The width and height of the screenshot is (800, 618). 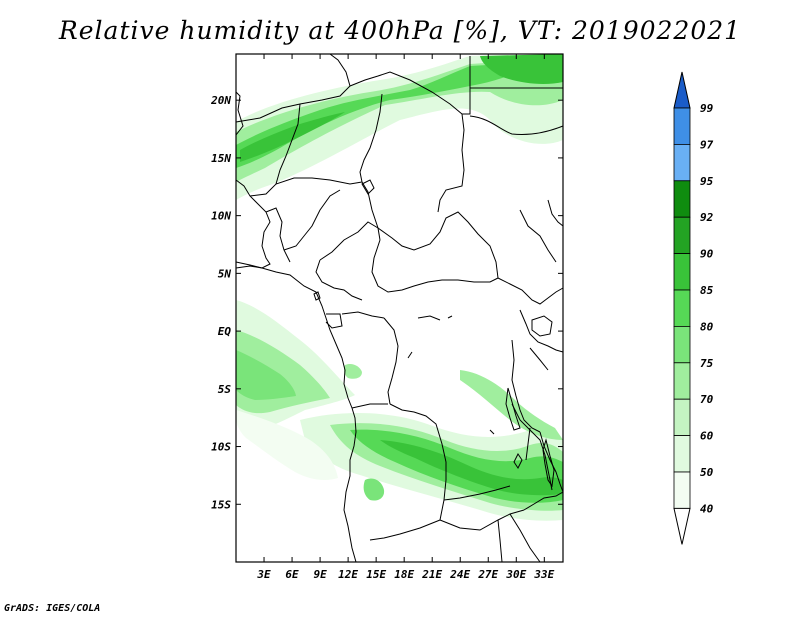 What do you see at coordinates (353, 371) in the screenshot?
I see `humidity-small-blob` at bounding box center [353, 371].